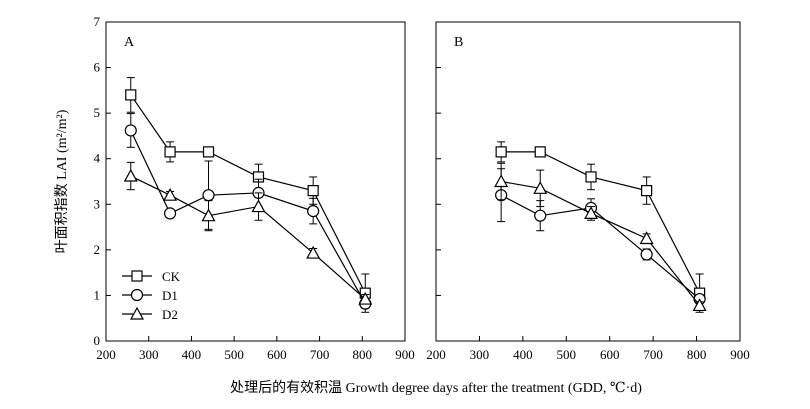  What do you see at coordinates (171, 276) in the screenshot?
I see `legend-label: CK` at bounding box center [171, 276].